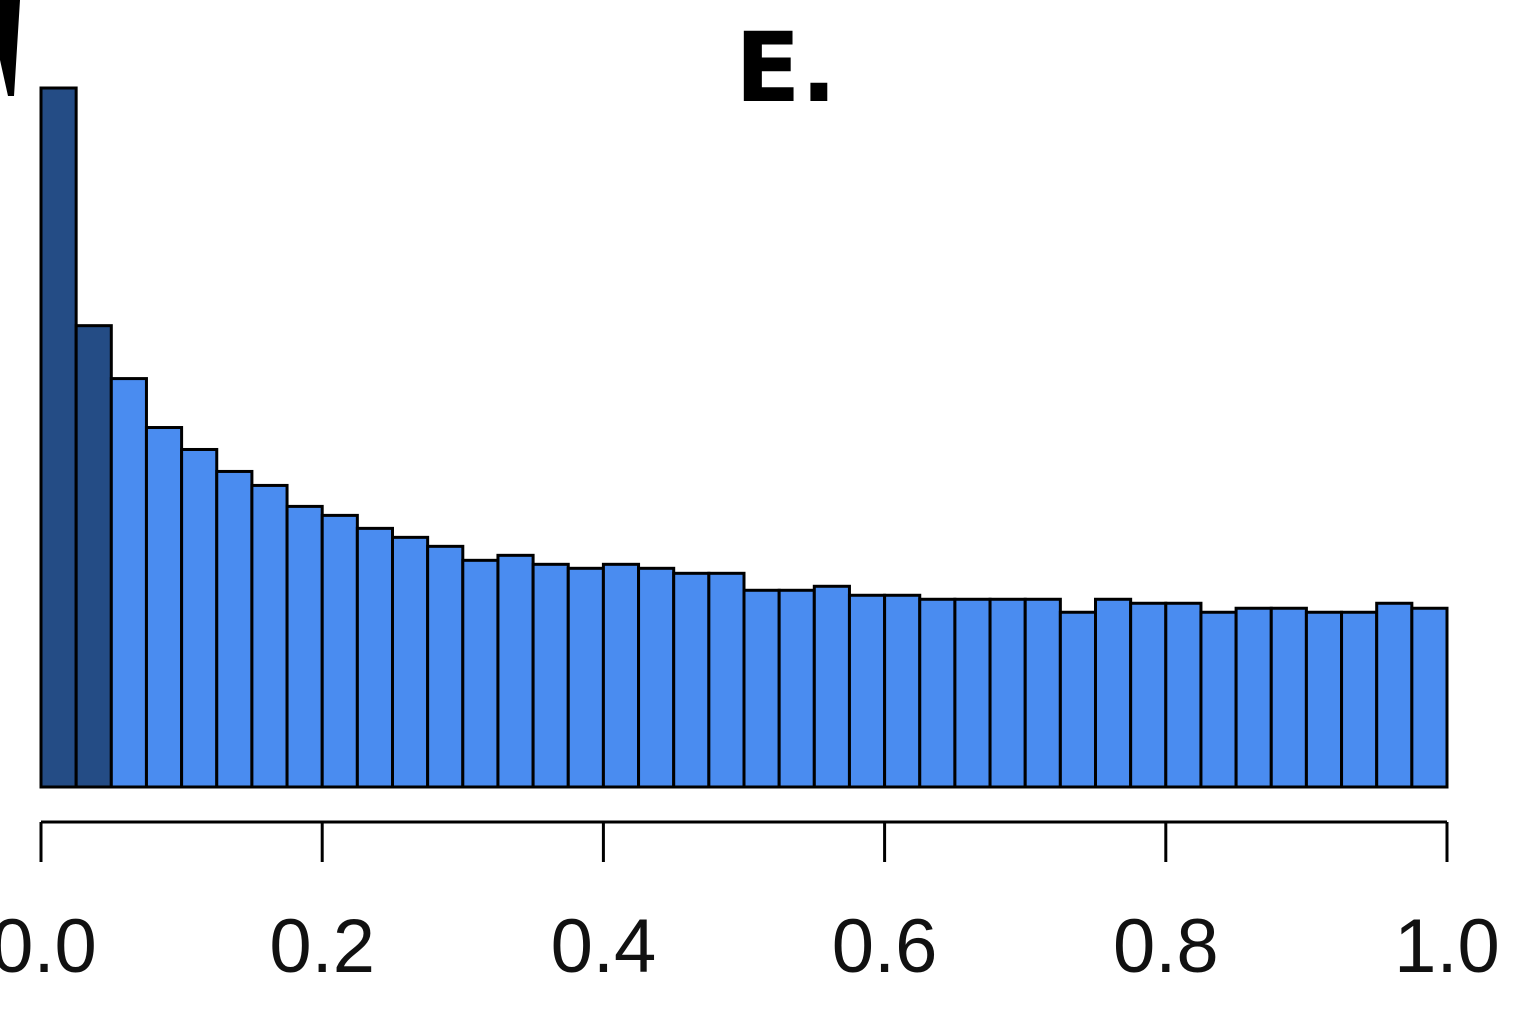 This screenshot has height=1011, width=1539. Describe the element at coordinates (1447, 946) in the screenshot. I see `x-tick-label: 1.0` at that location.